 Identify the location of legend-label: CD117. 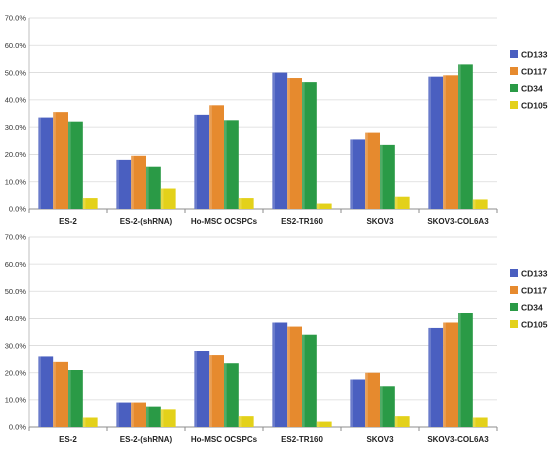
(534, 72).